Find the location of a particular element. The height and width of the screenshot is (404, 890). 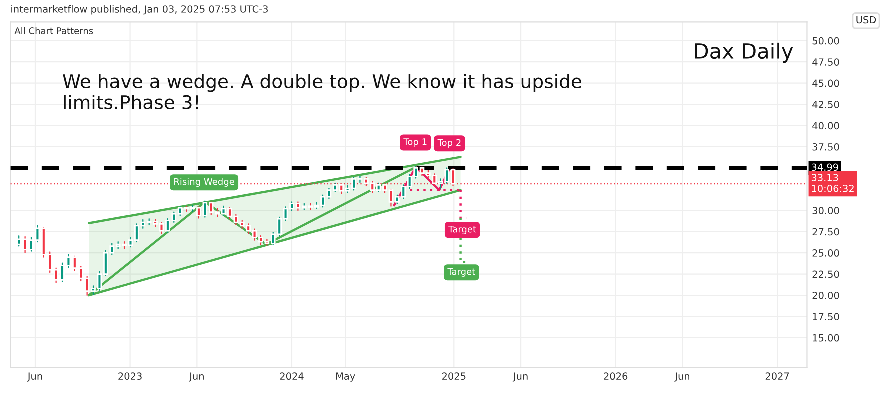

annotation: All Chart Patterns is located at coordinates (54, 30).